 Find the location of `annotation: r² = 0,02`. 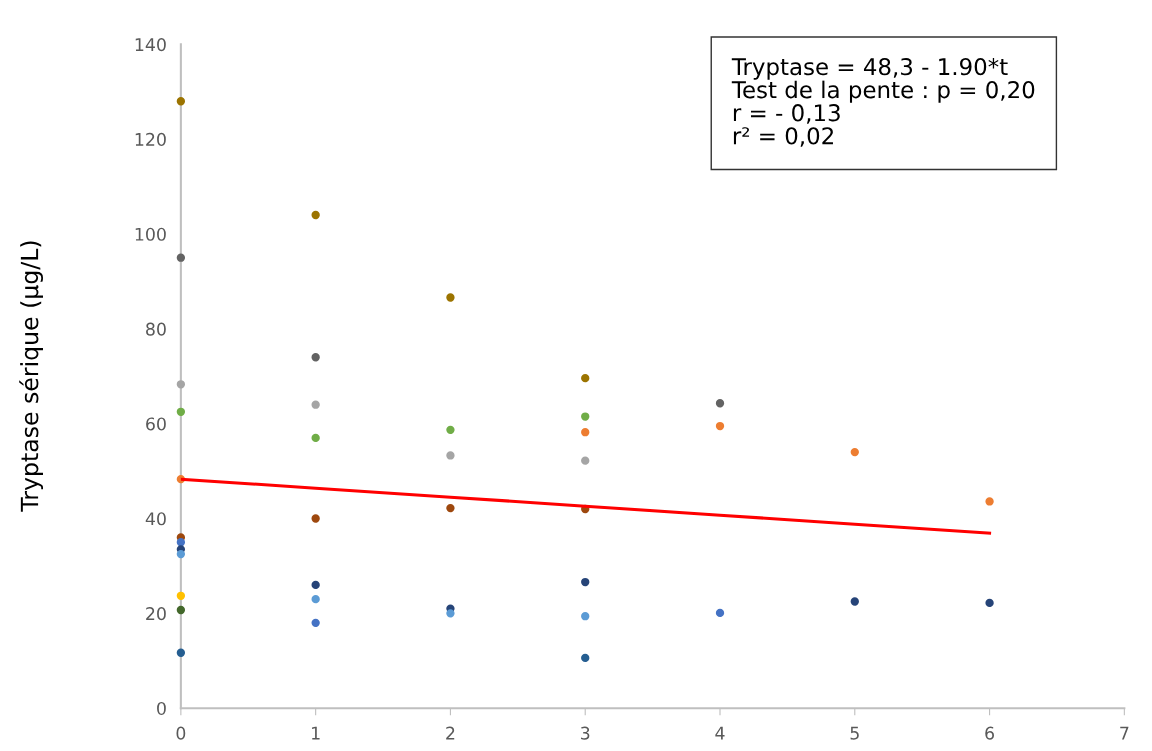

annotation: r² = 0,02 is located at coordinates (783, 137).